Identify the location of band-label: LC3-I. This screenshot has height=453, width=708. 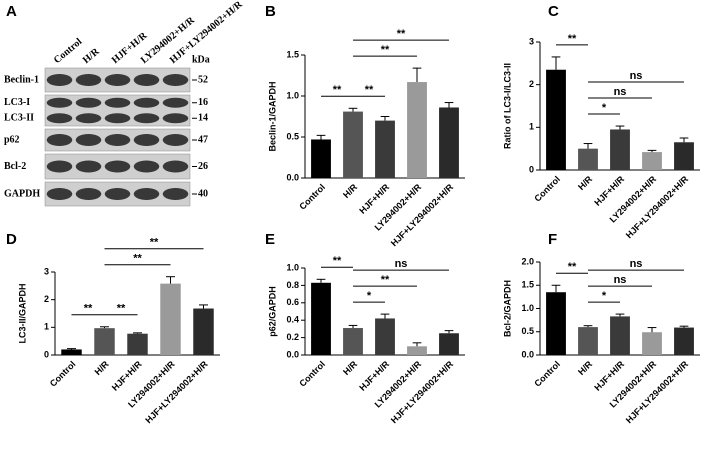
(17, 102).